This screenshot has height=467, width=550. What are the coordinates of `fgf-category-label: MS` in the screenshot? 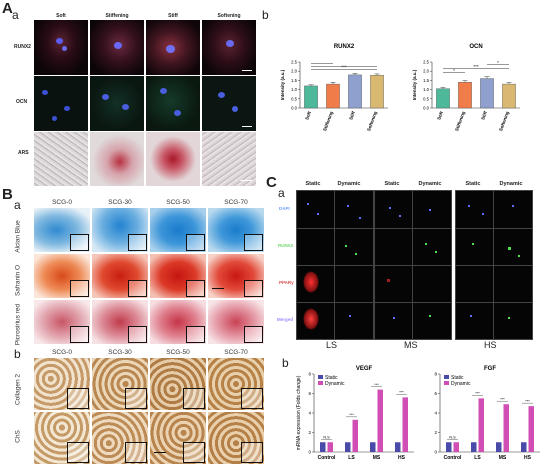 It's located at (503, 458).